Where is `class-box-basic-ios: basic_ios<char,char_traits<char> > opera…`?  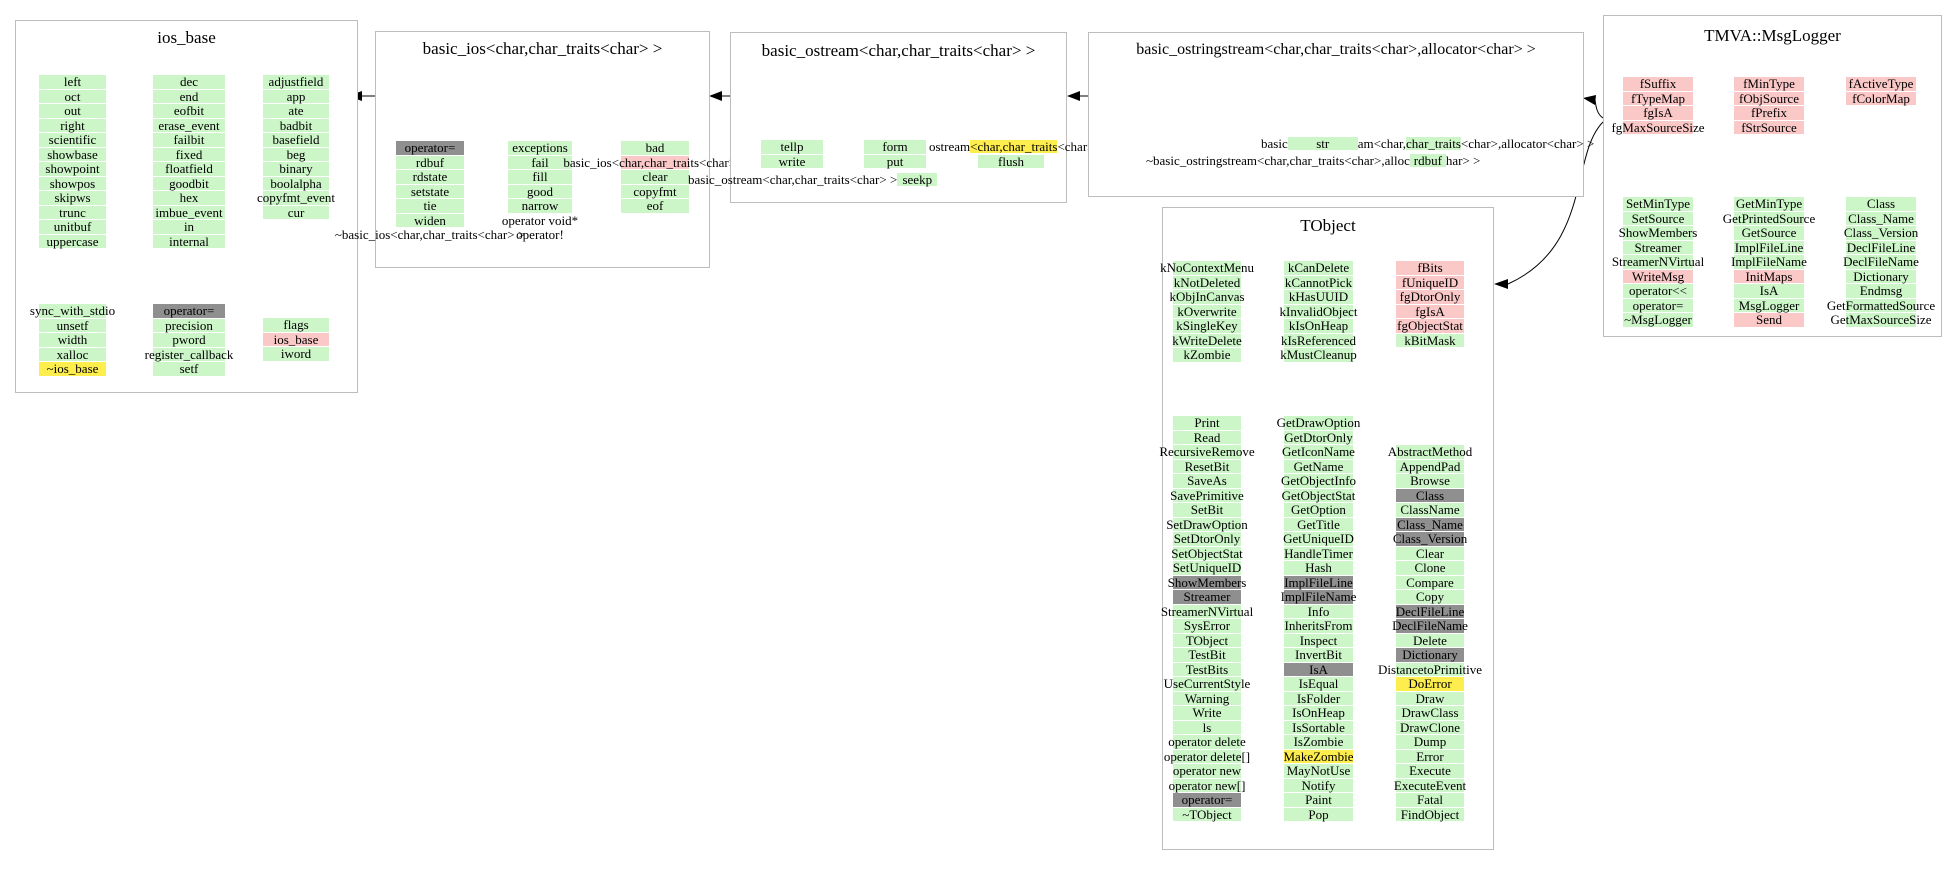 class-box-basic-ios: basic_ios<char,char_traits<char> > opera… is located at coordinates (541, 149).